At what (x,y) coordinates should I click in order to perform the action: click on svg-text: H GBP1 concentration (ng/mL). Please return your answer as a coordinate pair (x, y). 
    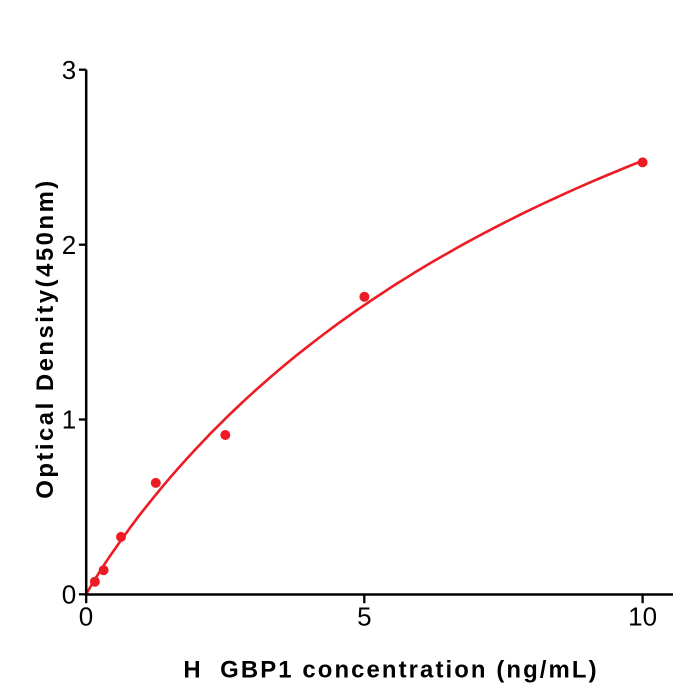
    Looking at the image, I should click on (390, 670).